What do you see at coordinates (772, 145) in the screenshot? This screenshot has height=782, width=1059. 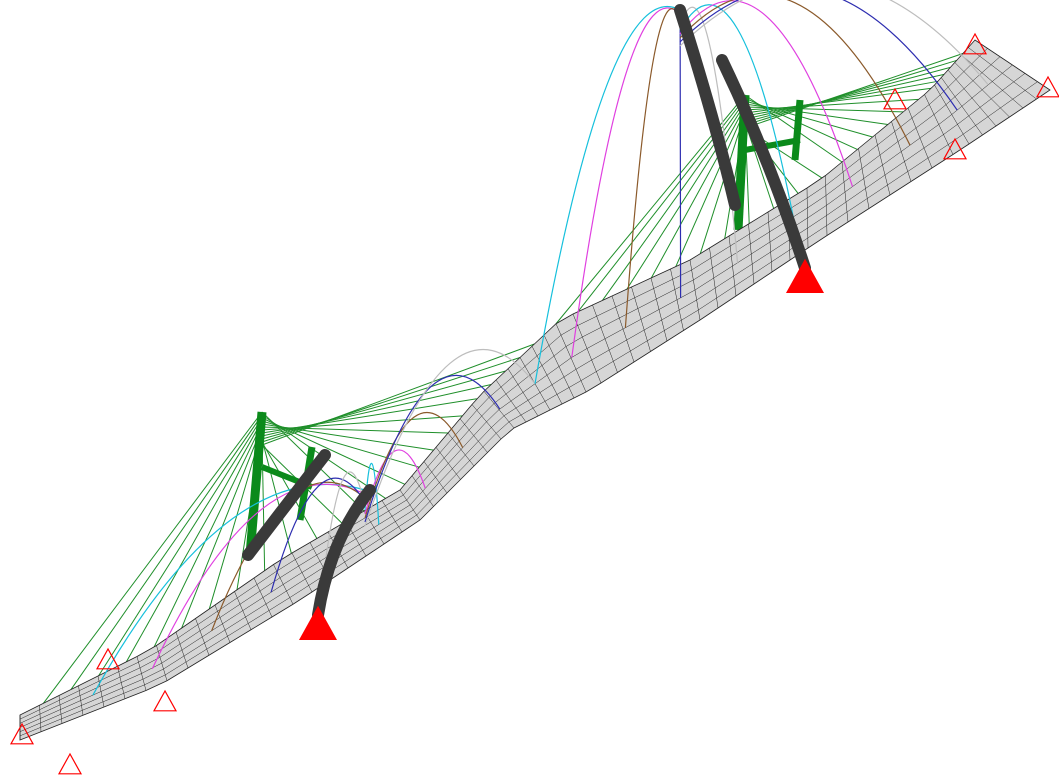 I see `pylon-crossbeam` at bounding box center [772, 145].